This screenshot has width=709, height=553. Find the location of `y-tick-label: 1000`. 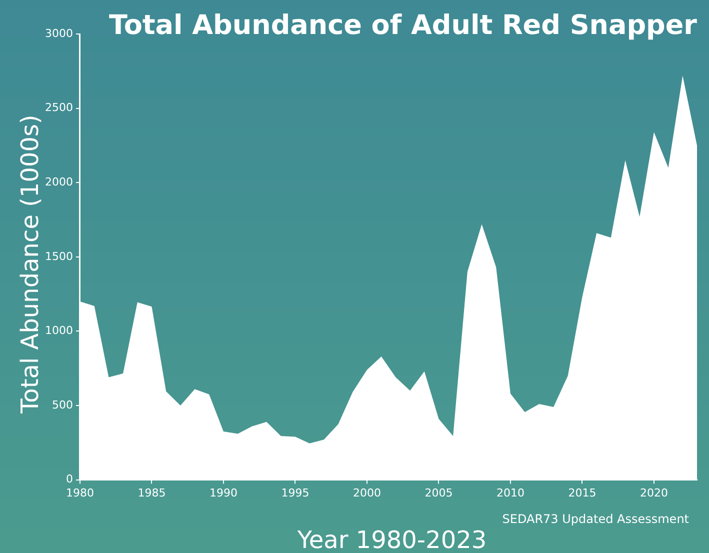

y-tick-label: 1000 is located at coordinates (58, 331).